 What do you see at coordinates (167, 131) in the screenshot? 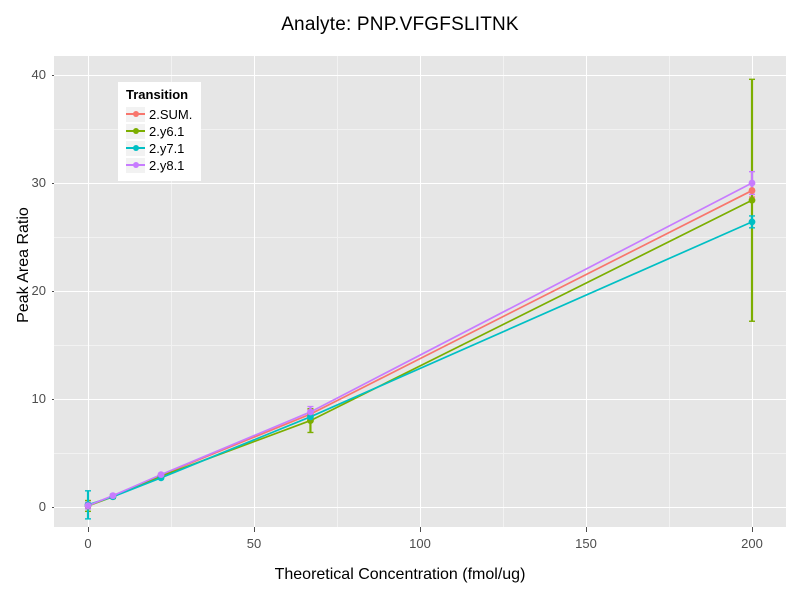
I see `legend-item-label: 2.y6.1` at bounding box center [167, 131].